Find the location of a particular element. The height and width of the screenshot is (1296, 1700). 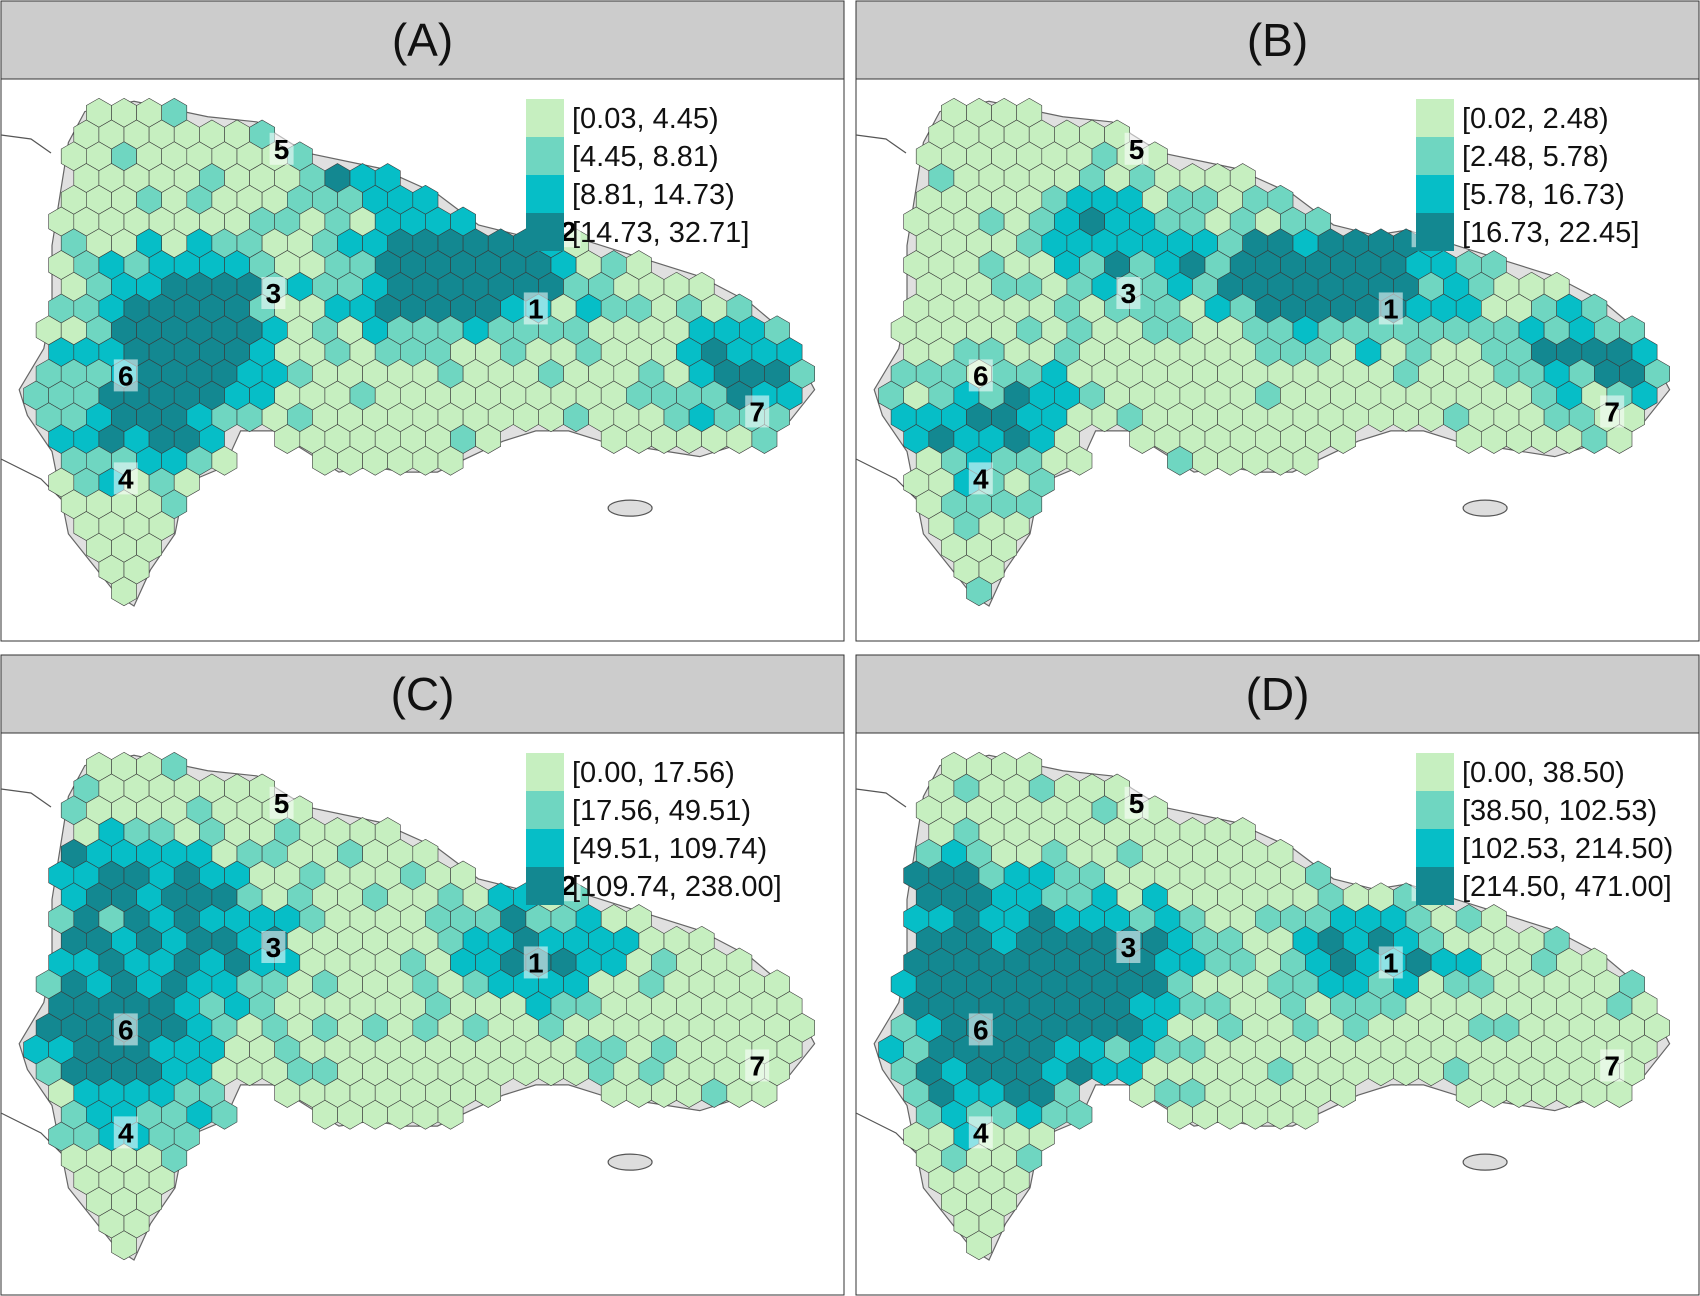

legend-label: [109.74, 238.00] is located at coordinates (677, 887).